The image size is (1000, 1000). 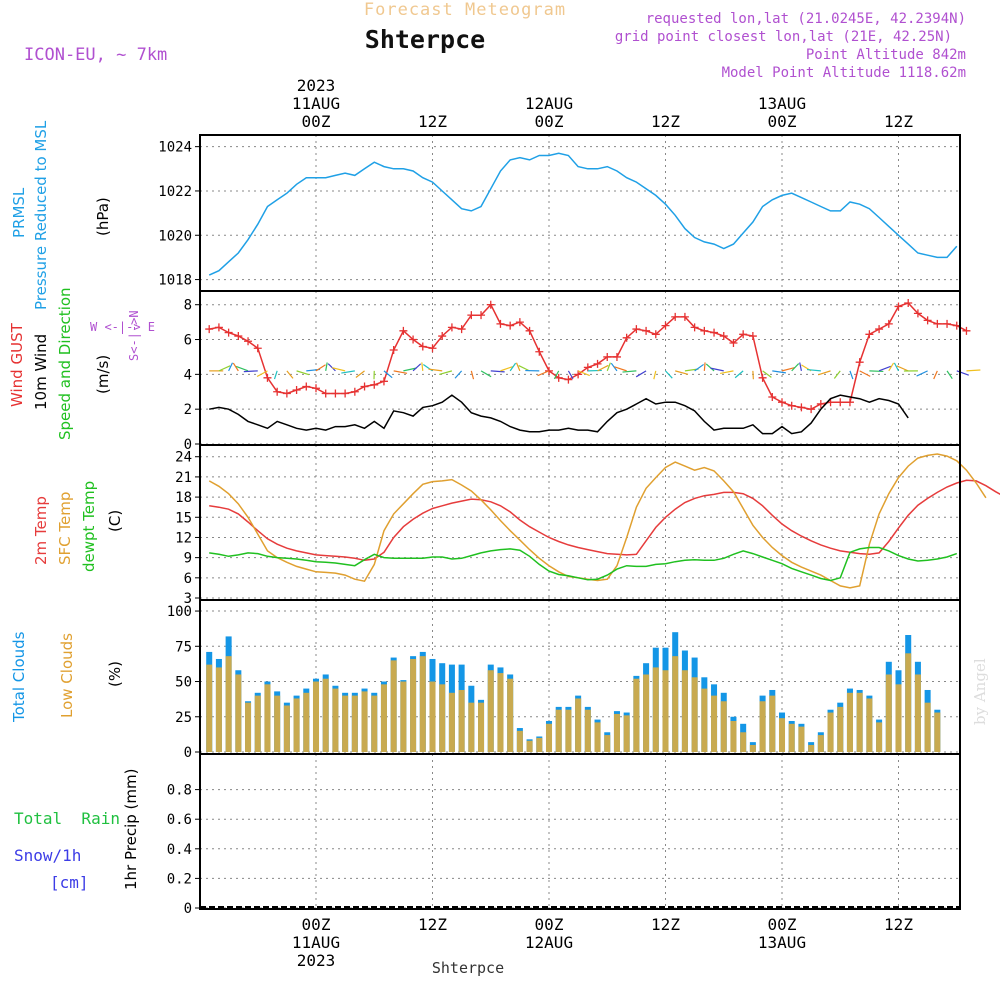 I want to click on snow-label: Snow/1h, so click(x=47, y=855).